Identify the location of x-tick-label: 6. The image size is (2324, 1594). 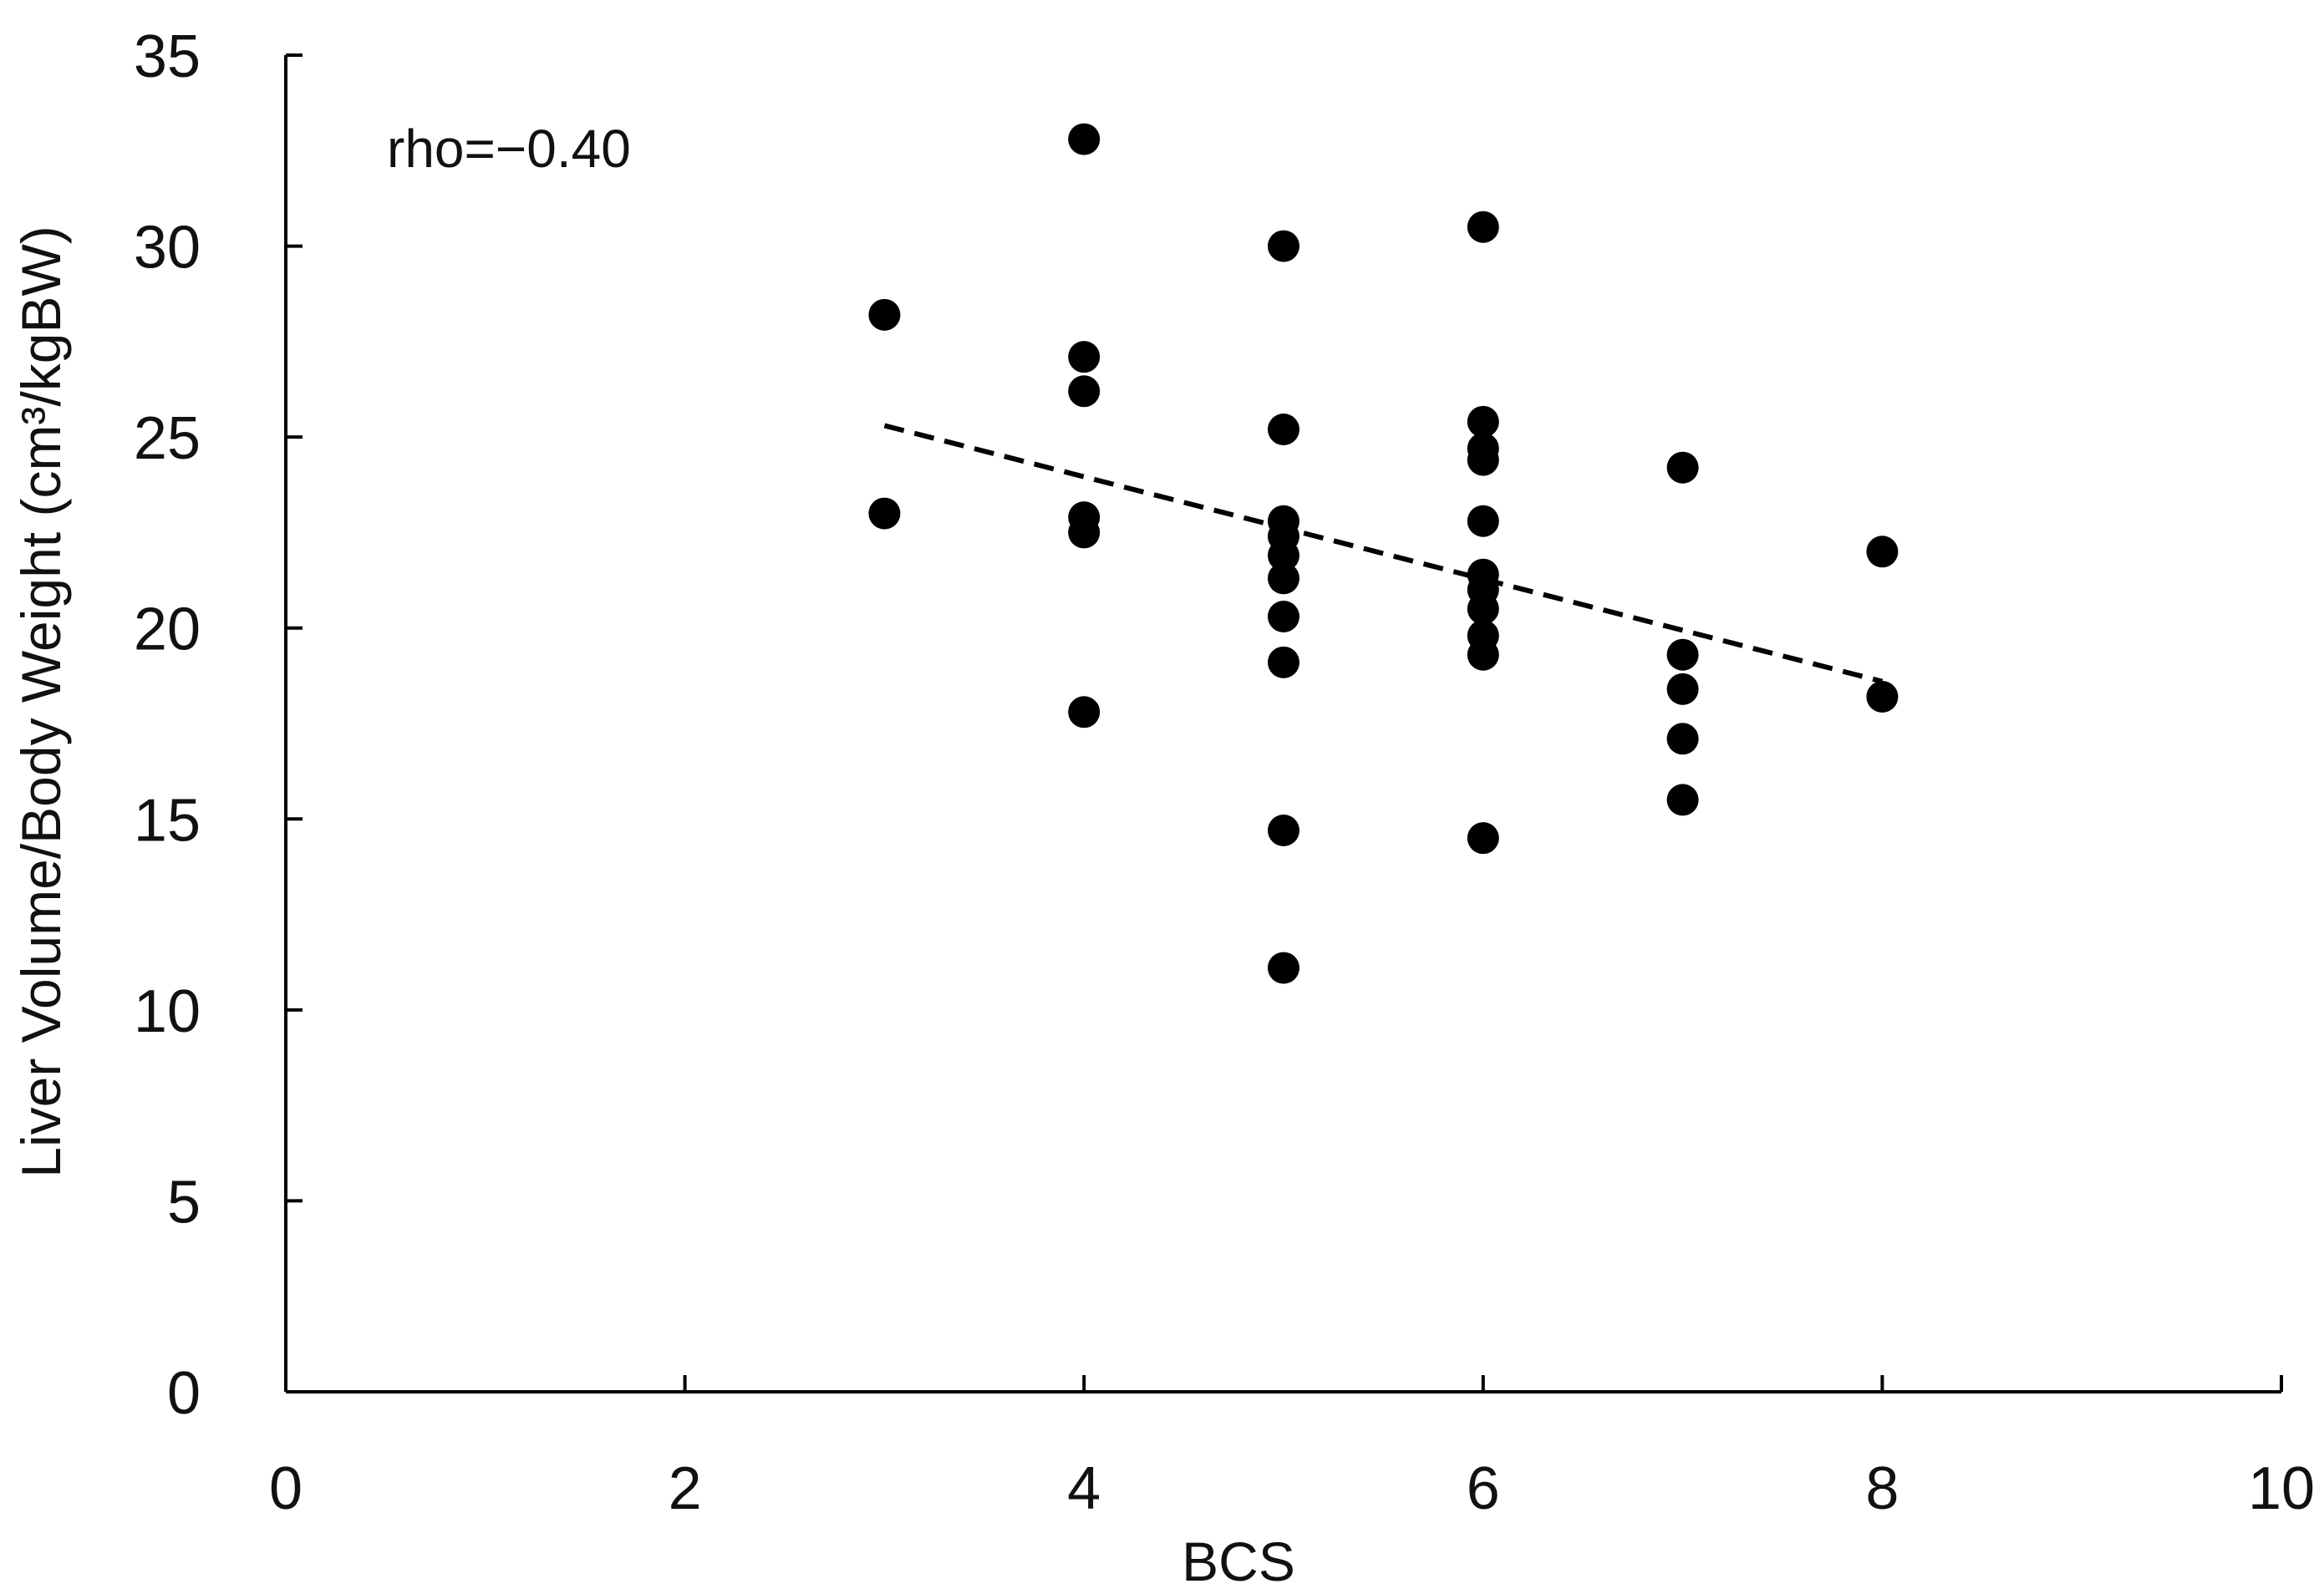
(1483, 1488).